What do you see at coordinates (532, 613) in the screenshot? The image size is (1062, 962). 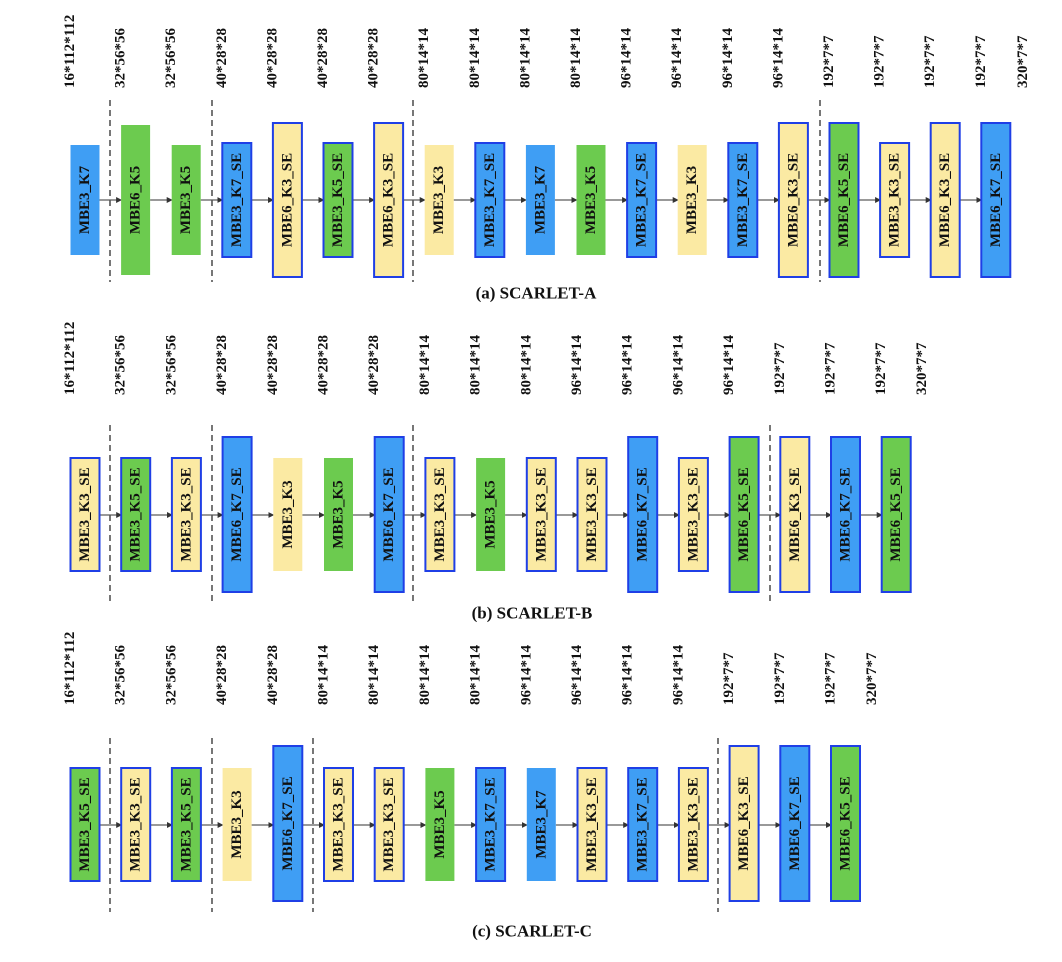 I see `panel-caption: (b) SCARLET-B` at bounding box center [532, 613].